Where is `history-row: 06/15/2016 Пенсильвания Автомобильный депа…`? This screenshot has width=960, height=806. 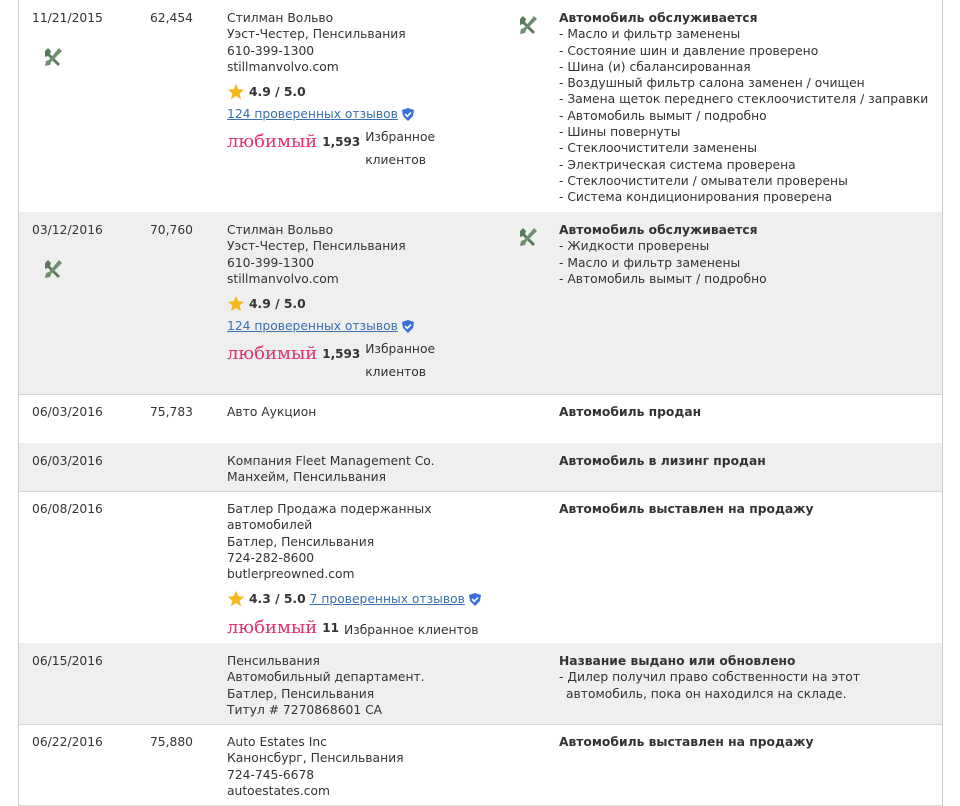 history-row: 06/15/2016 Пенсильвания Автомобильный депа… is located at coordinates (480, 684).